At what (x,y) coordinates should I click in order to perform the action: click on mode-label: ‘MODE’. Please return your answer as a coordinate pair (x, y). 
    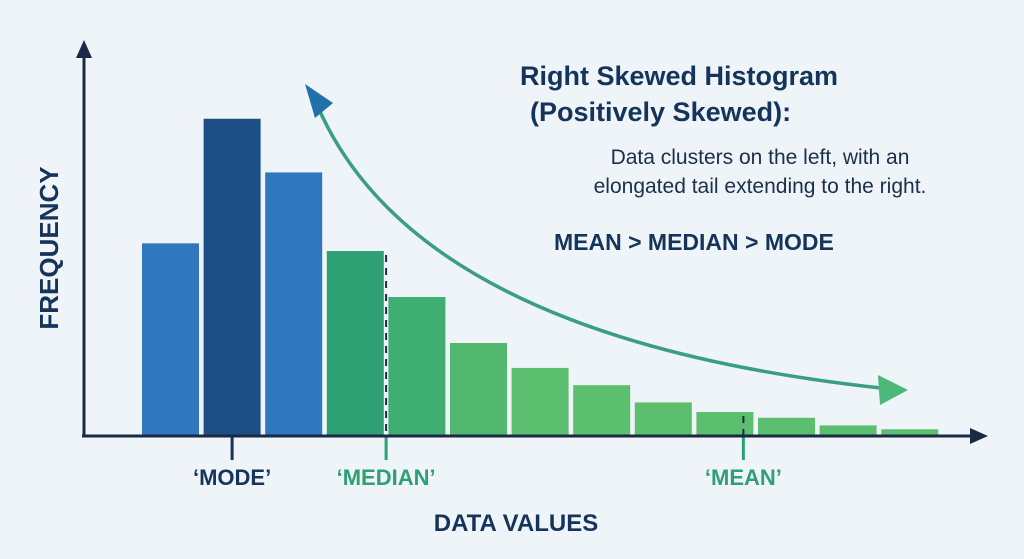
    Looking at the image, I should click on (232, 477).